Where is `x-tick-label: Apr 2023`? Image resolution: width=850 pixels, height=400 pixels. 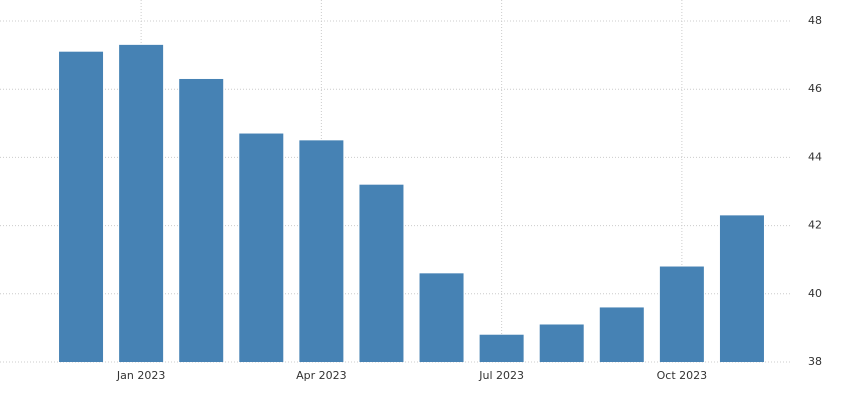 x-tick-label: Apr 2023 is located at coordinates (321, 375).